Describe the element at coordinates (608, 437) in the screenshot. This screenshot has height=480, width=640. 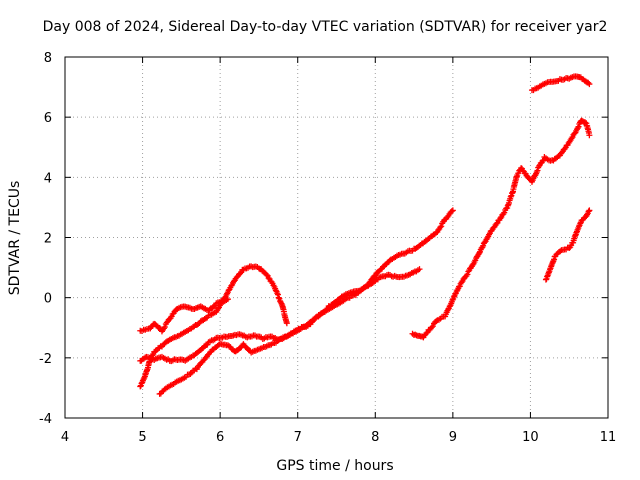
I see `x-tick-label: 11` at that location.